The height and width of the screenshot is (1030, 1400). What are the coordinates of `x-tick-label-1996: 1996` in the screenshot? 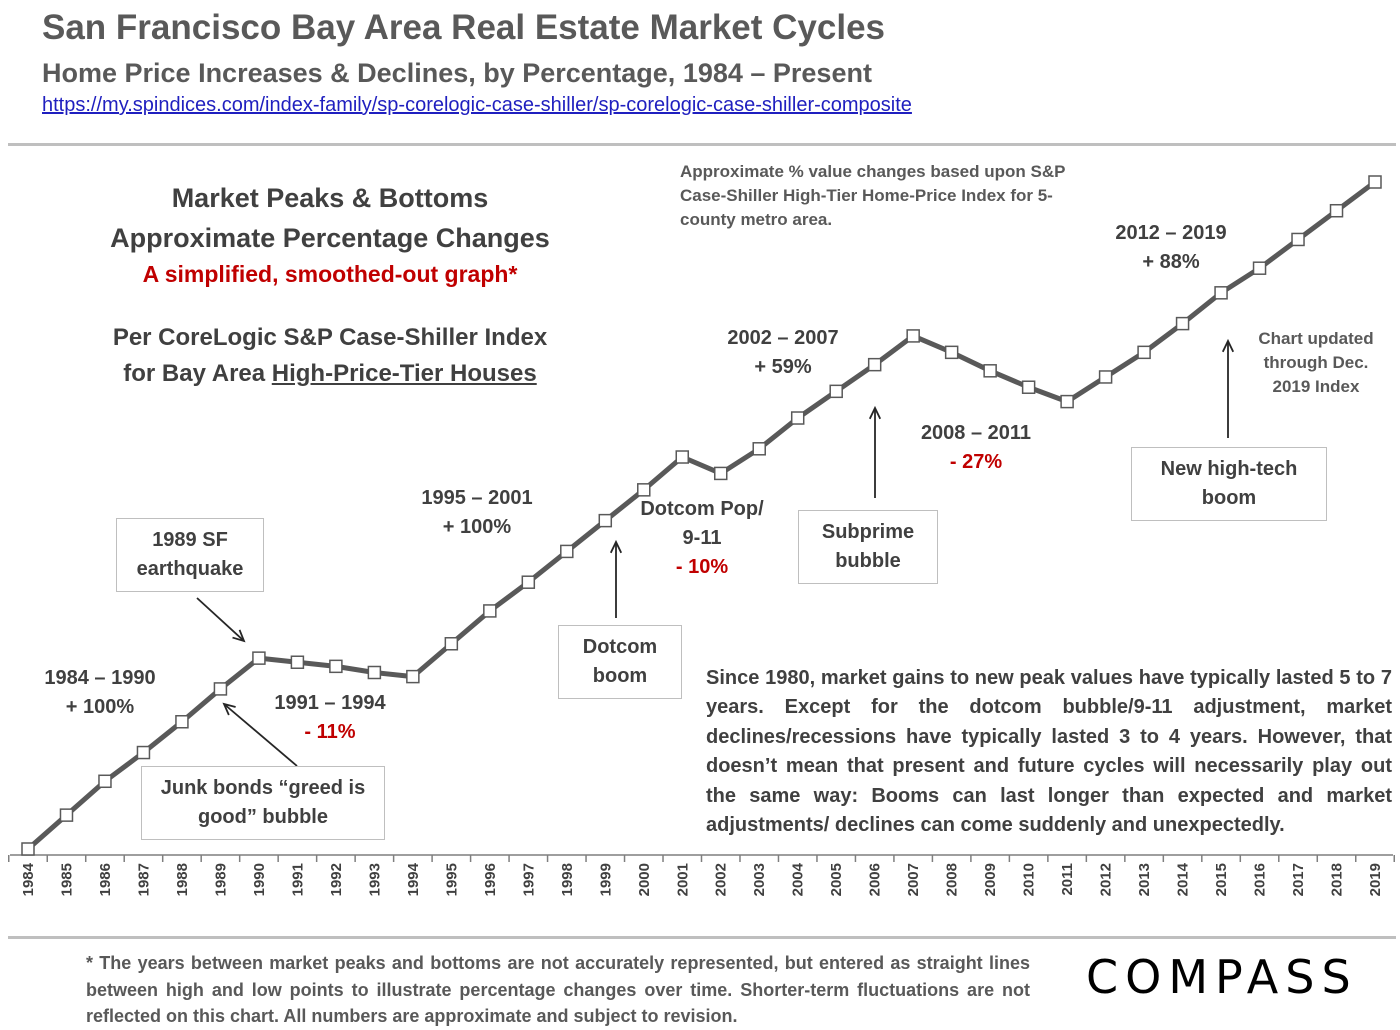 It's located at (490, 879).